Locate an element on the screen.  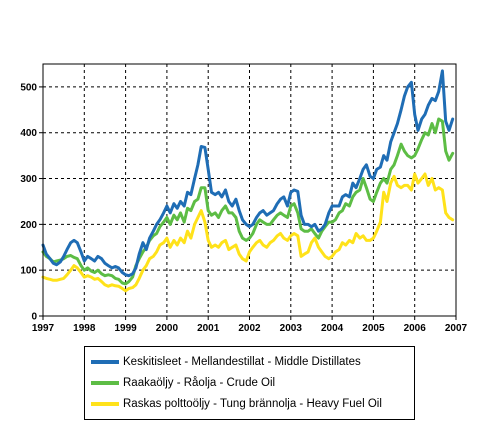
y-tick-label: 500 is located at coordinates (28, 87).